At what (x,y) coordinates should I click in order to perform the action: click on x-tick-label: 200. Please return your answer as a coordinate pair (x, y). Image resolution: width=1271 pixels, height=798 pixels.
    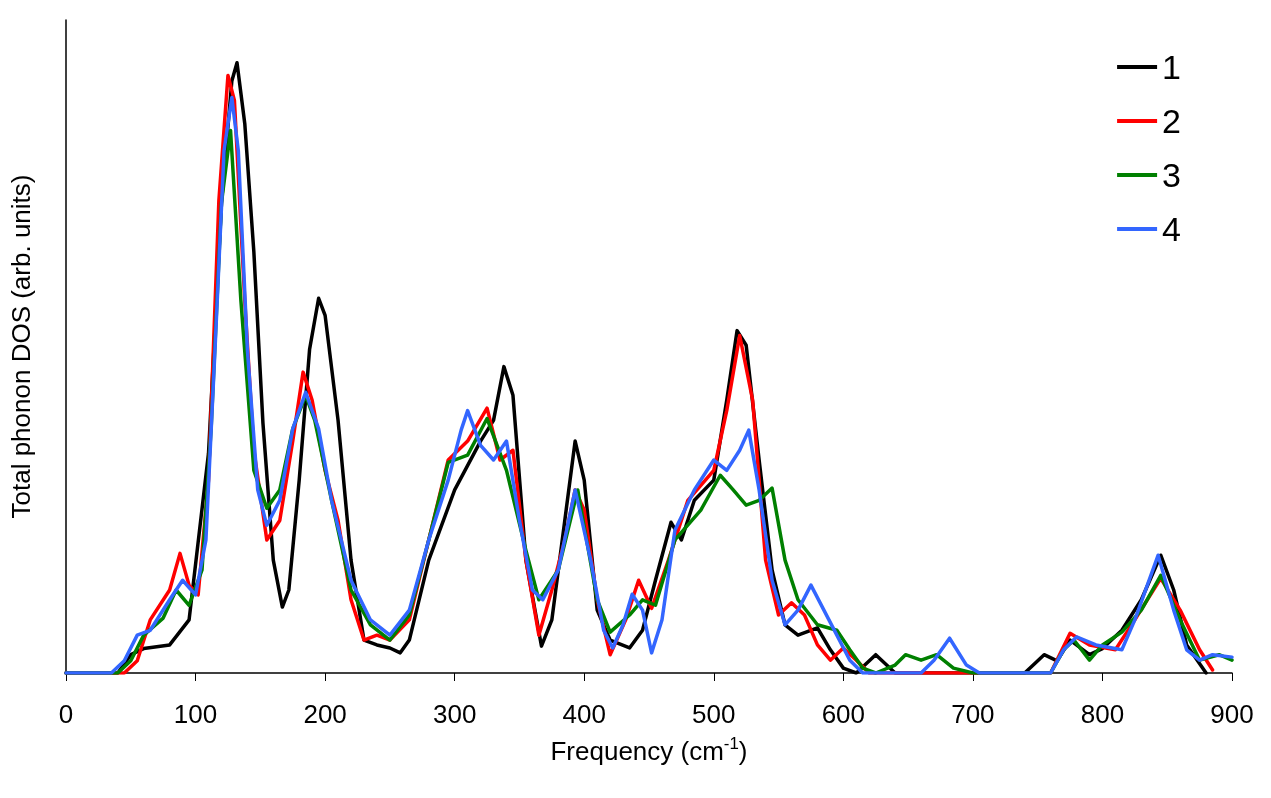
    Looking at the image, I should click on (325, 714).